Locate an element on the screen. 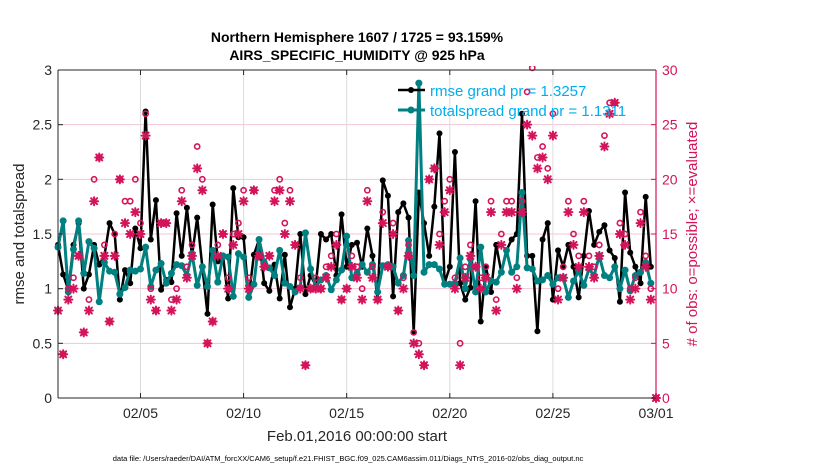 This screenshot has height=470, width=830. y-left-tick-label: 0 is located at coordinates (48, 398).